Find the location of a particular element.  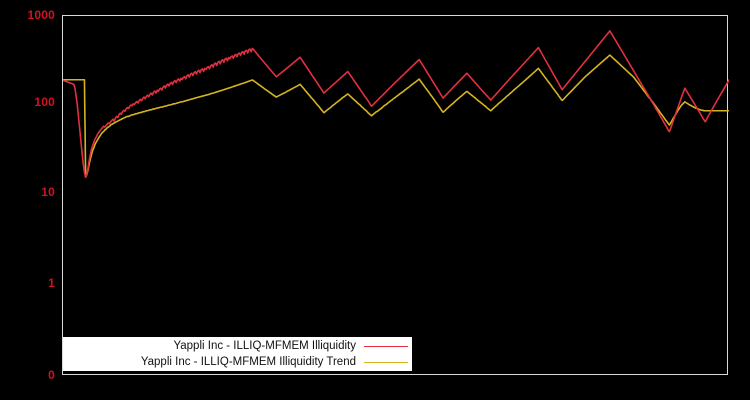

y-tick-1: 1 is located at coordinates (51, 283).